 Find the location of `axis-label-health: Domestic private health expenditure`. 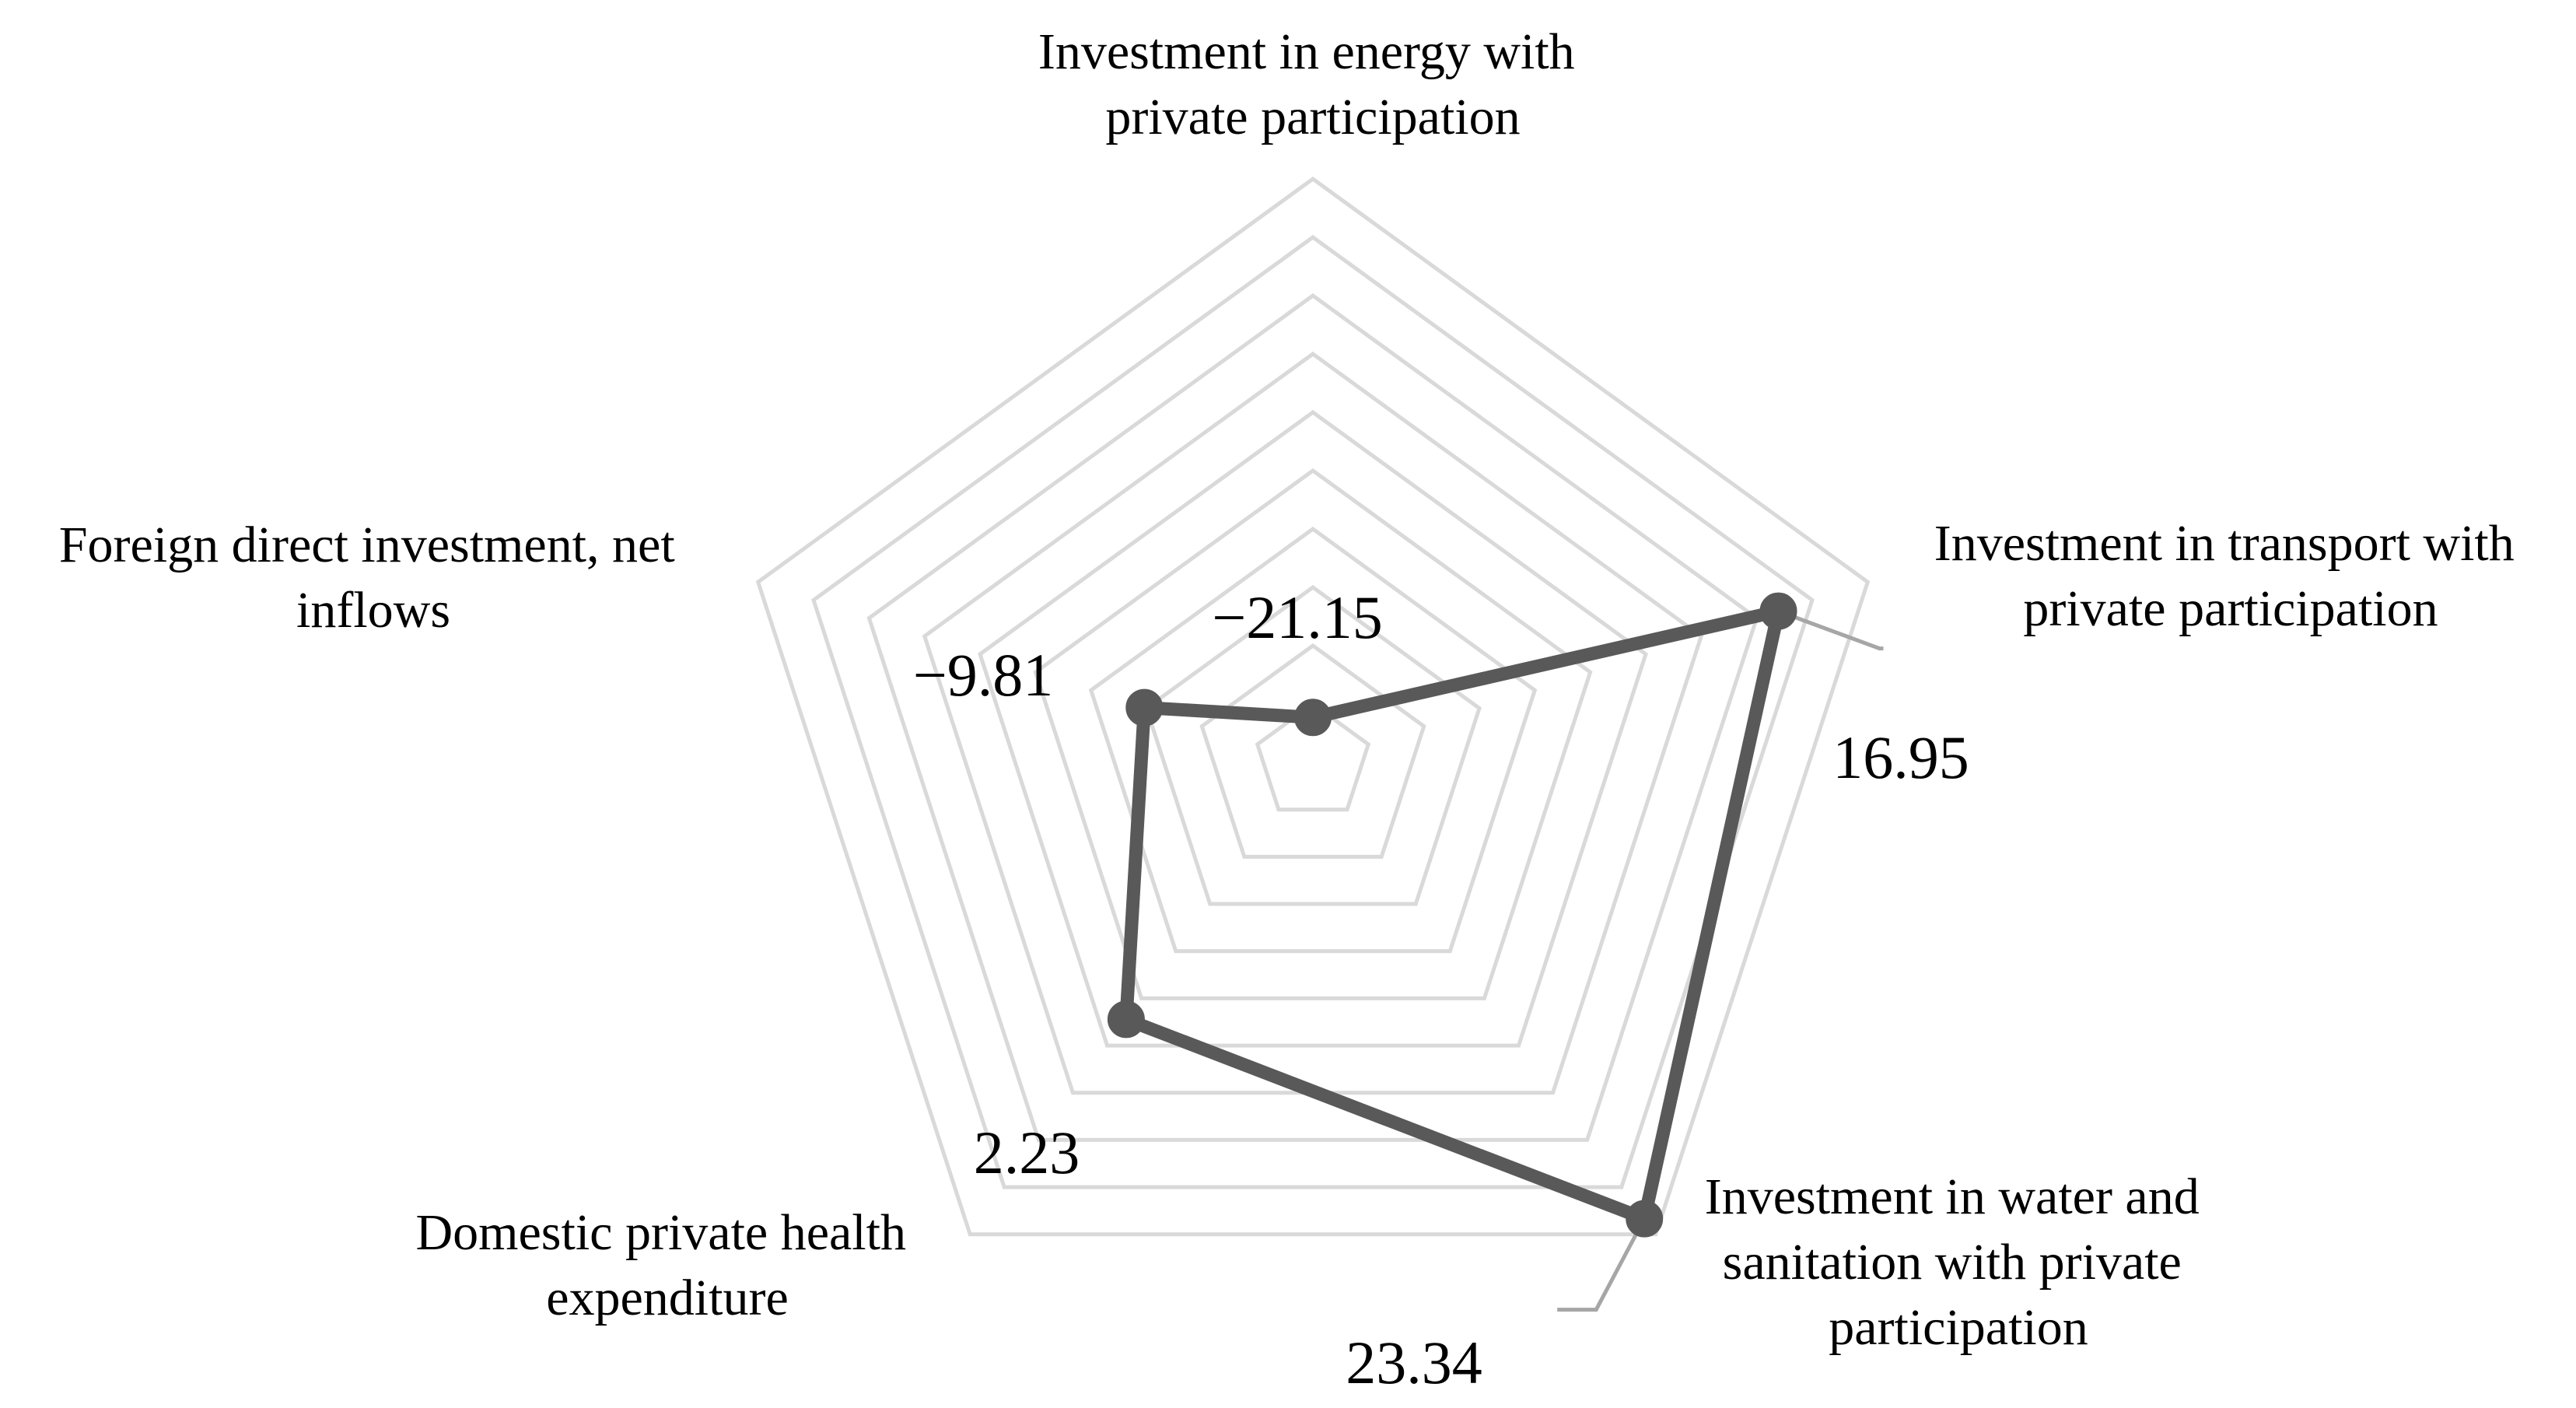

axis-label-health: Domestic private health expenditure is located at coordinates (668, 1265).